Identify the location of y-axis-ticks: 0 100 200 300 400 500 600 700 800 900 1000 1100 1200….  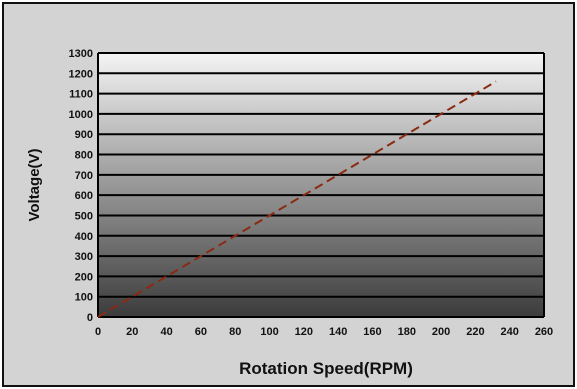
(81, 186).